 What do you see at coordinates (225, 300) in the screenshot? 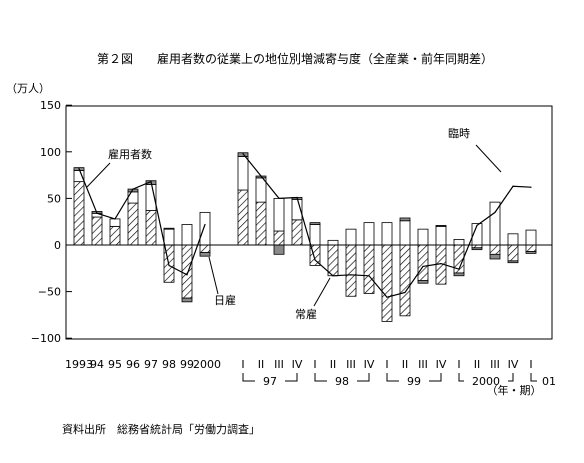
I see `series-label-day: 日雇` at bounding box center [225, 300].